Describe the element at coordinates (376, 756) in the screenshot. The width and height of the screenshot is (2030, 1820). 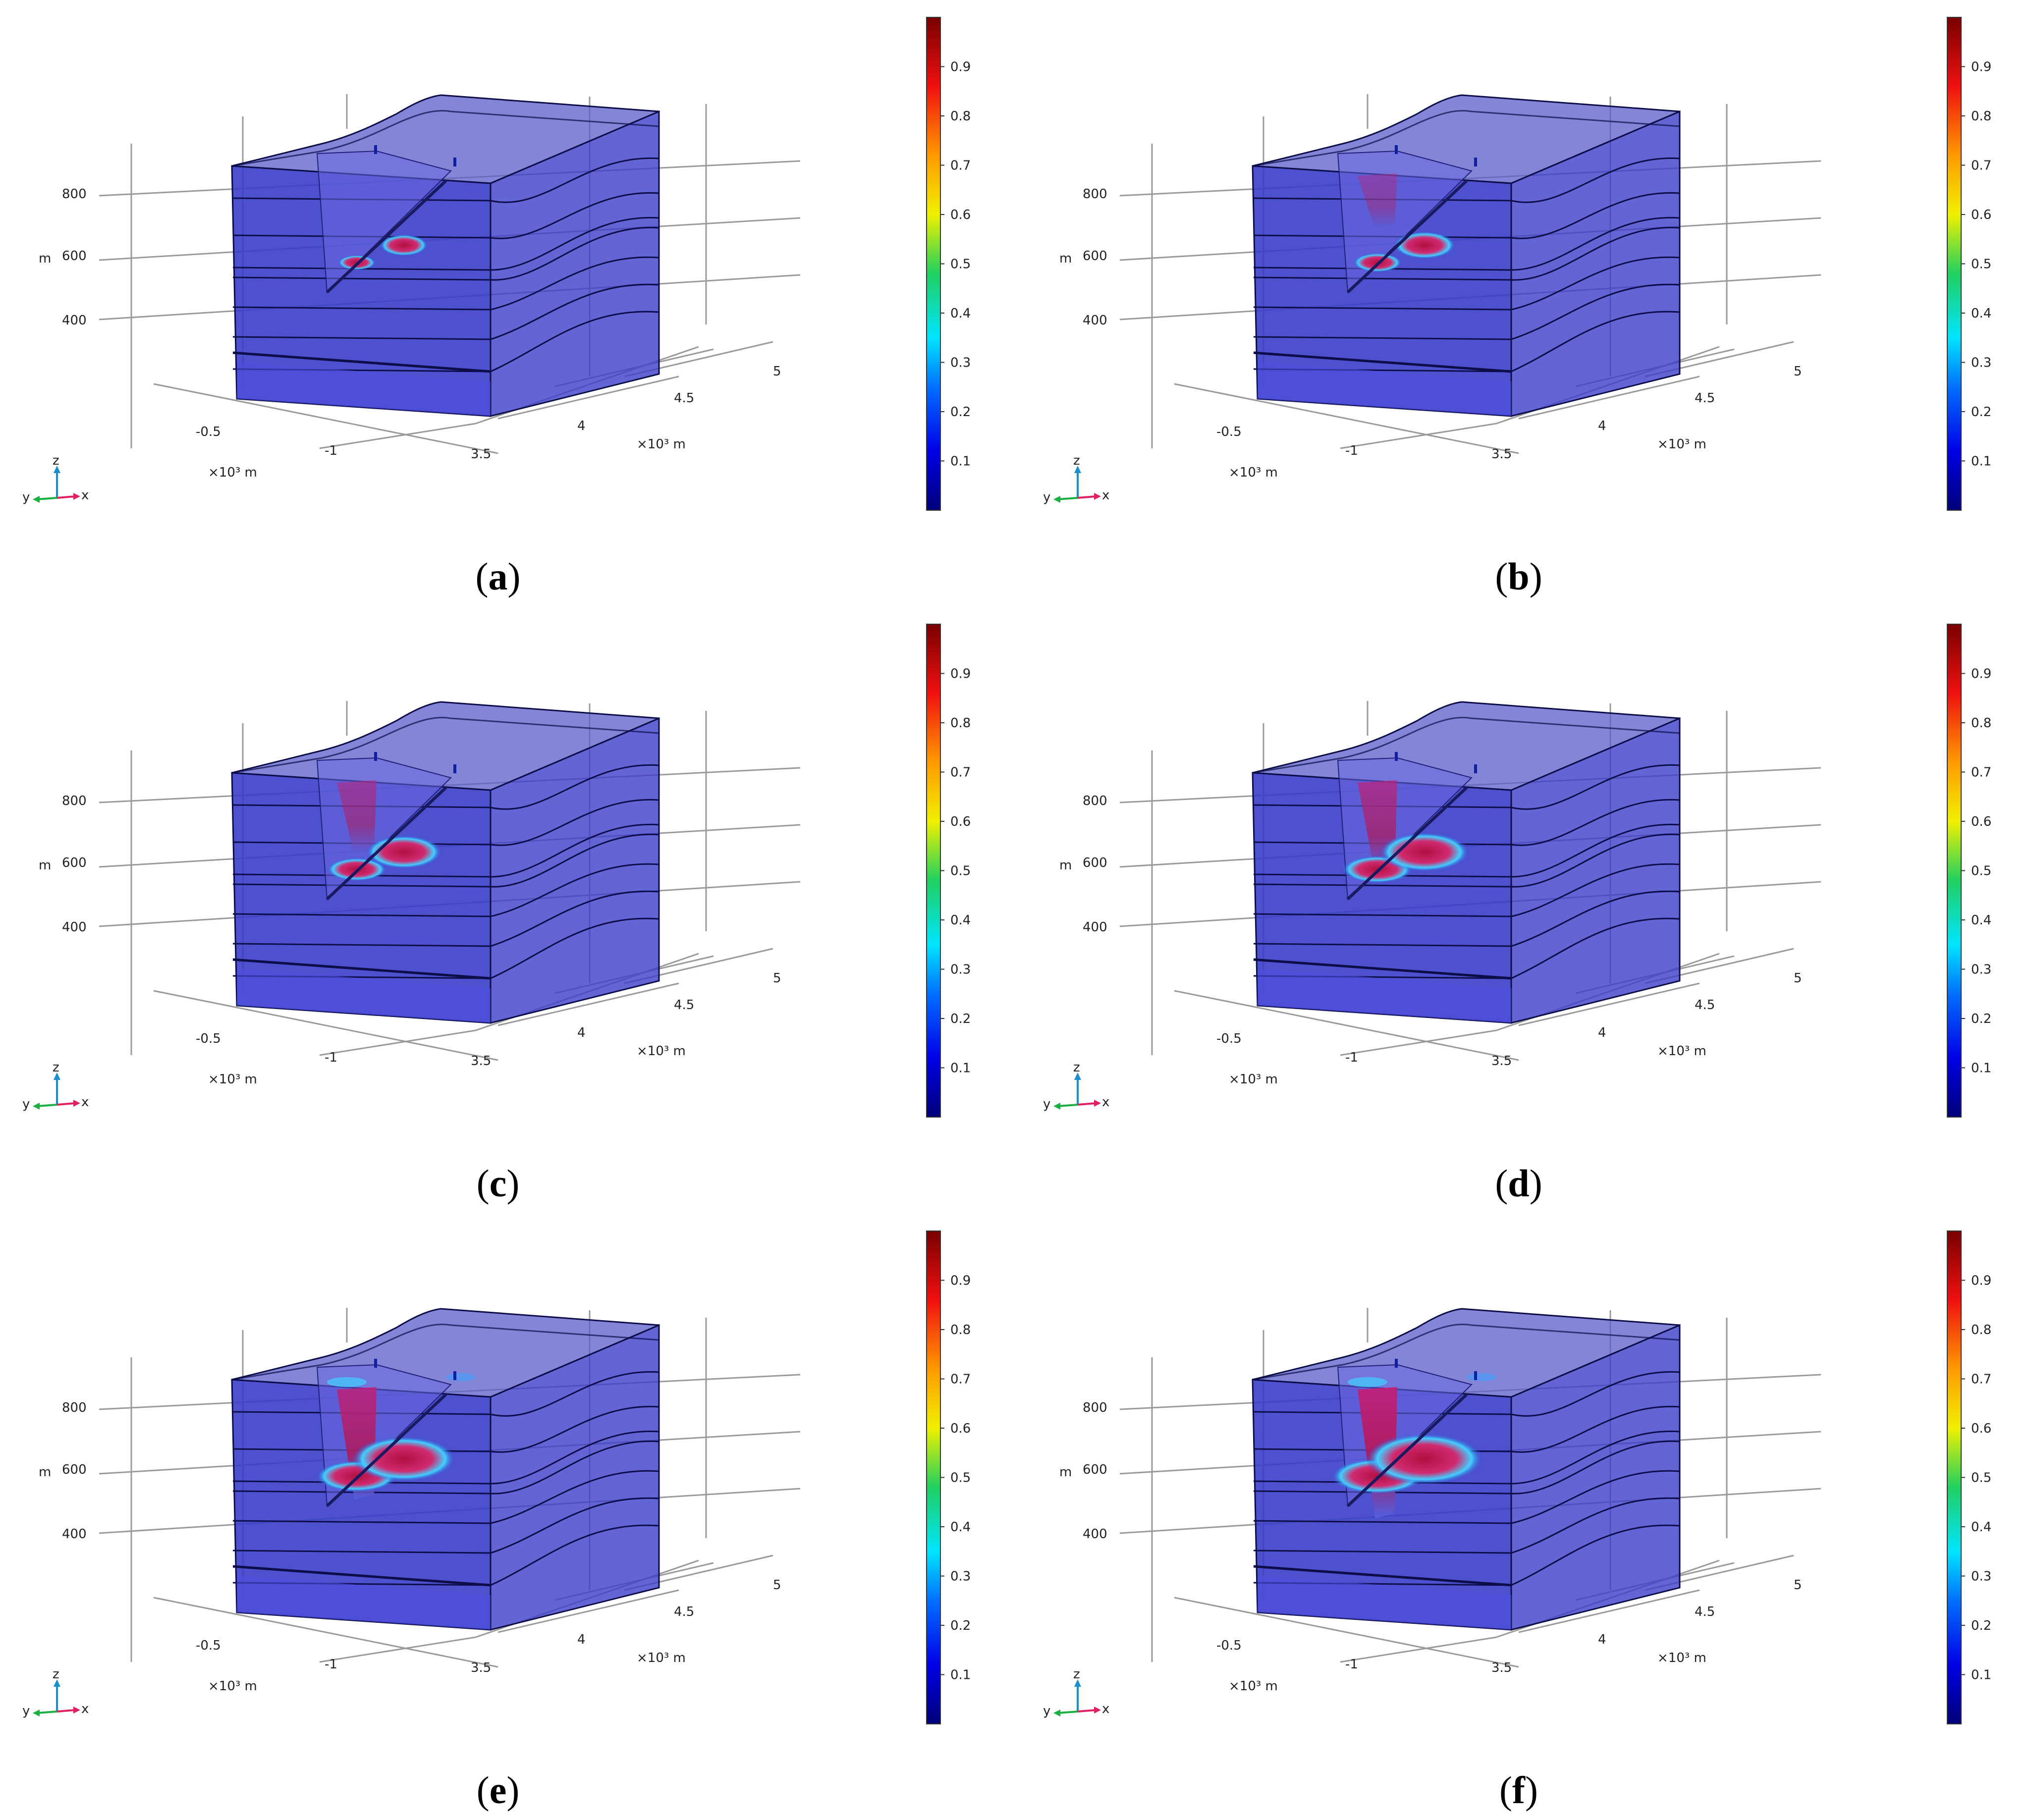
I see `well-marker` at that location.